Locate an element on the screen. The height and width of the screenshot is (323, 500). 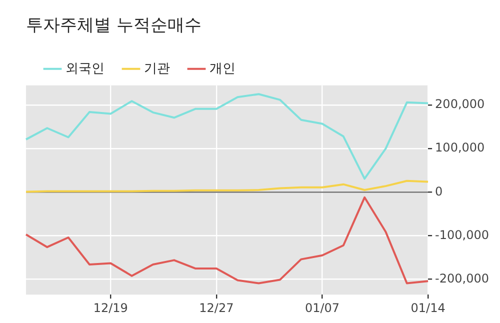
y-tick-label: -100,000 is located at coordinates (462, 235).